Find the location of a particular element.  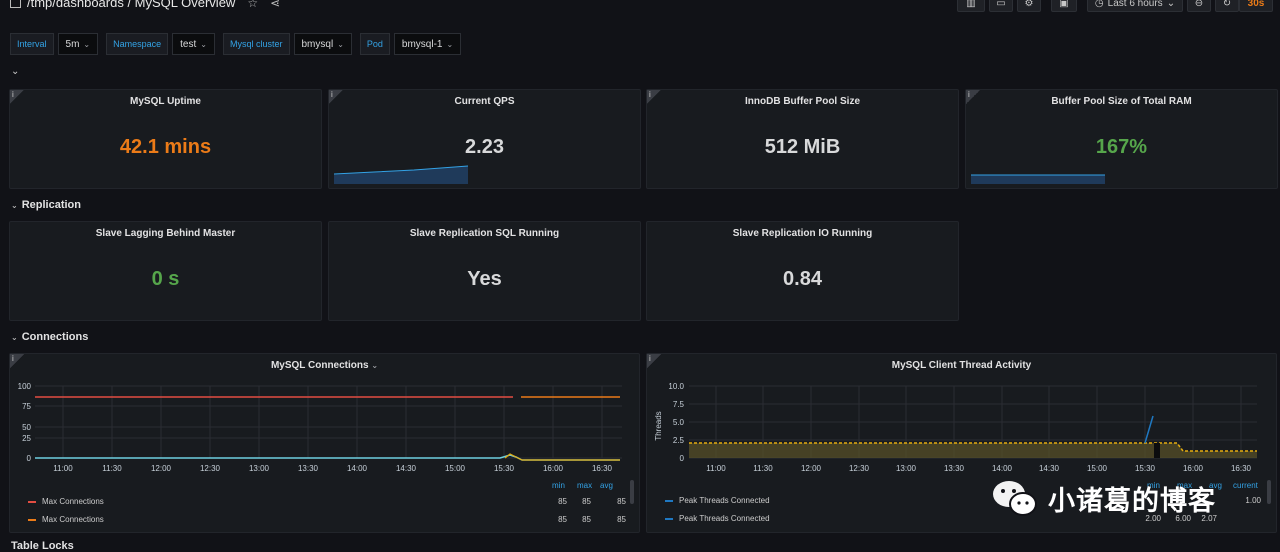

var-label-interval: Interval is located at coordinates (32, 44).